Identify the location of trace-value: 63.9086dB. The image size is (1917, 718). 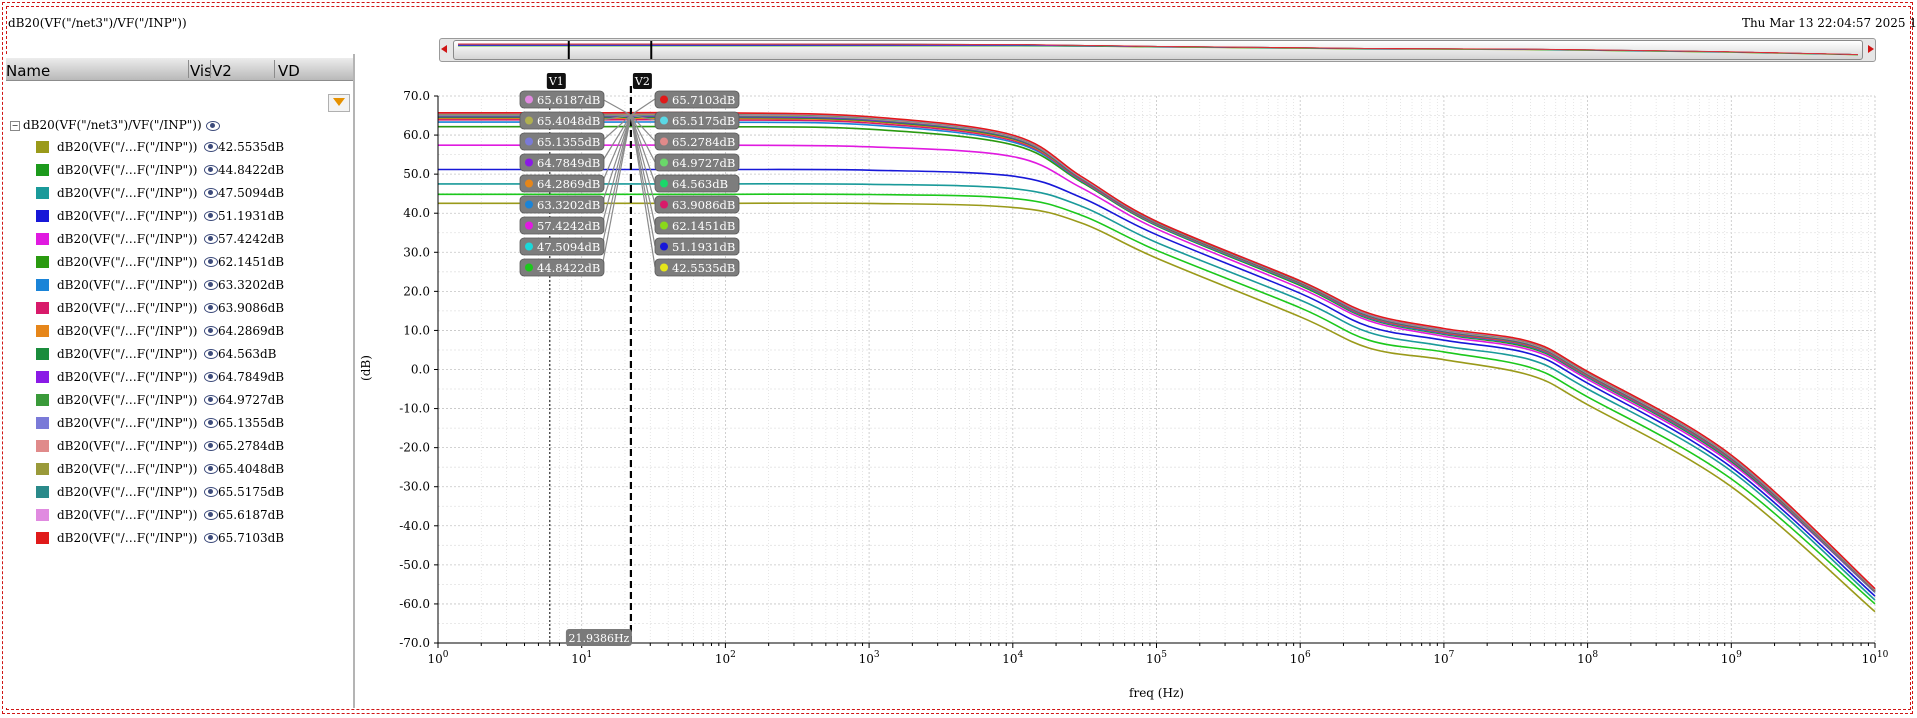
(251, 308).